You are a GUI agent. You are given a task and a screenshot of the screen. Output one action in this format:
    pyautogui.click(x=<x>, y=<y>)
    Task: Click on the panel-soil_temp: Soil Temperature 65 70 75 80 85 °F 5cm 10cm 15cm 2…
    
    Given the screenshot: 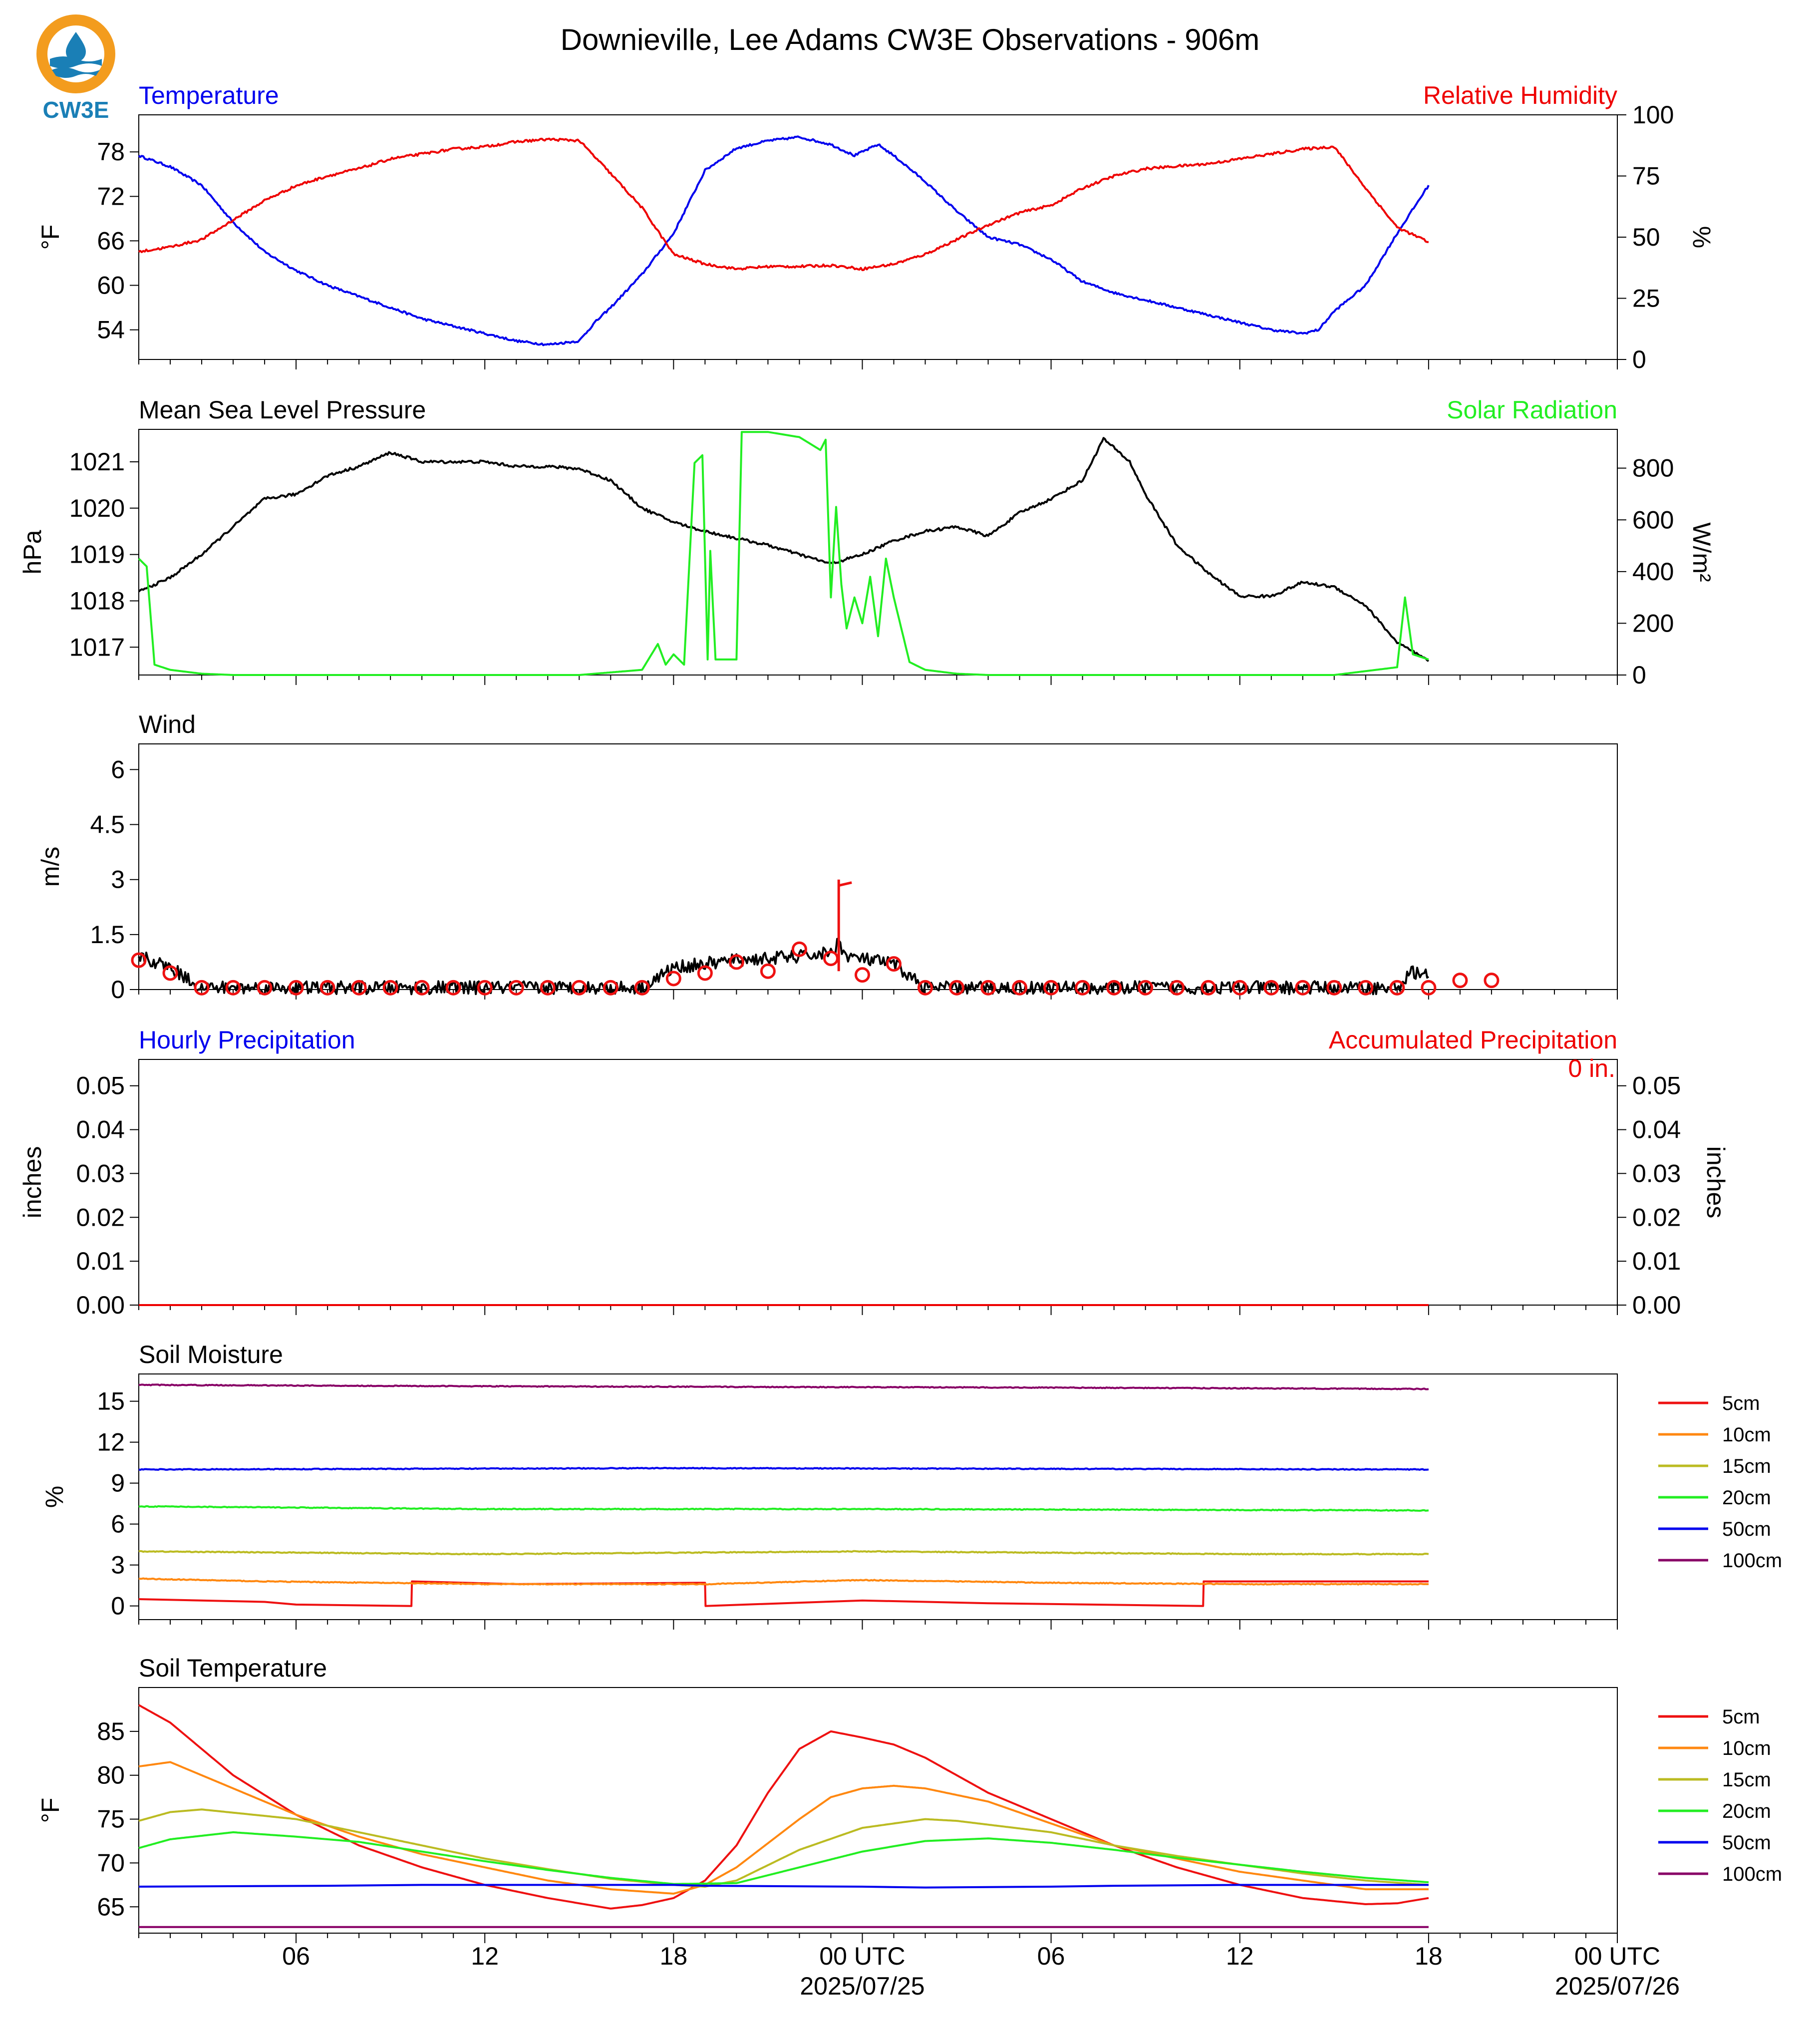 What is the action you would take?
    pyautogui.click(x=909, y=1799)
    